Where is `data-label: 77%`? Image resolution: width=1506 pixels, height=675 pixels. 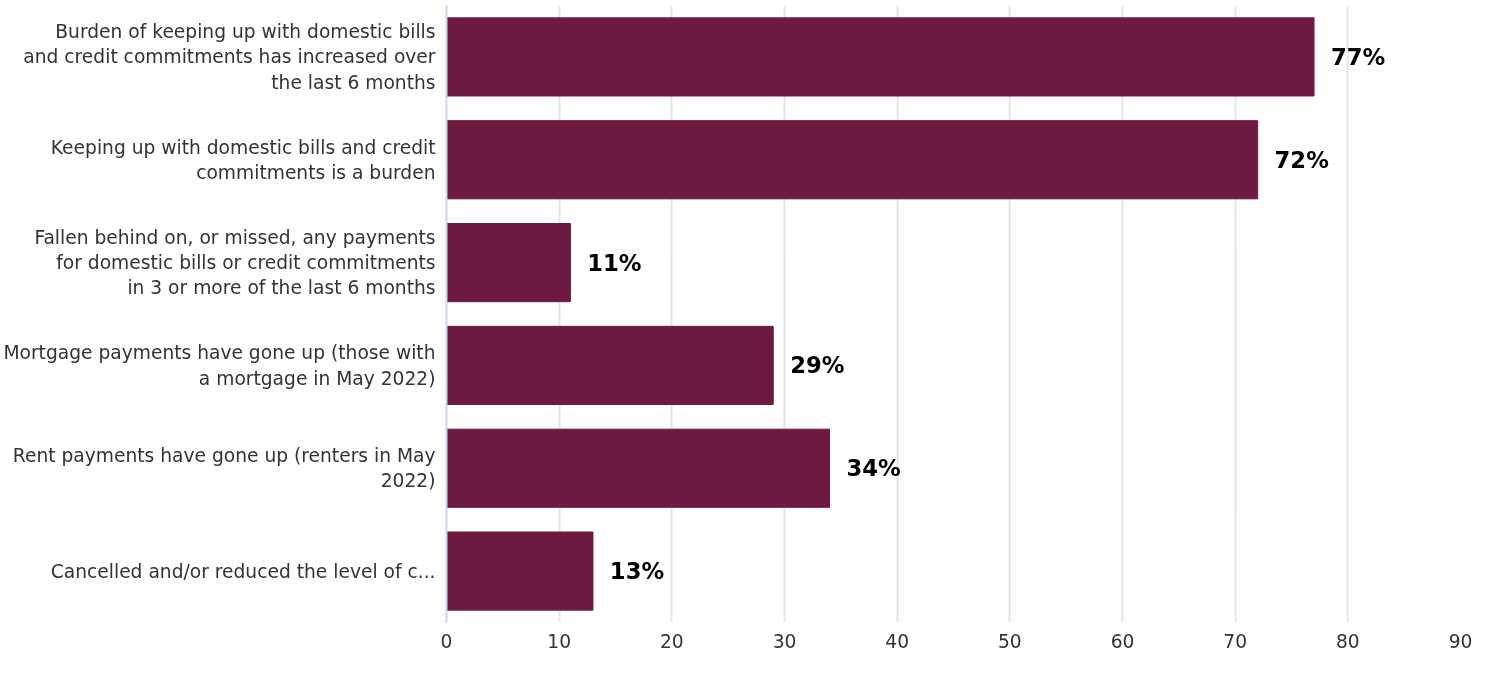
data-label: 77% is located at coordinates (1358, 56).